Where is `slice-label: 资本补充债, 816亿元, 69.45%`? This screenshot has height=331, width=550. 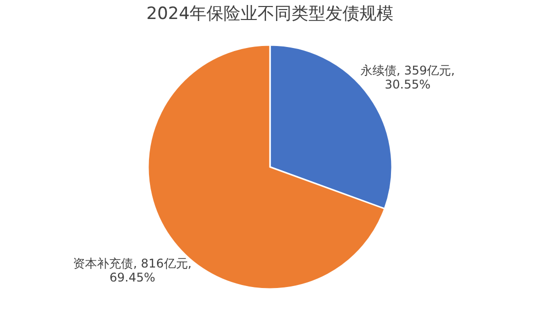
slice-label: 资本补充债, 816亿元, 69.45% is located at coordinates (132, 270).